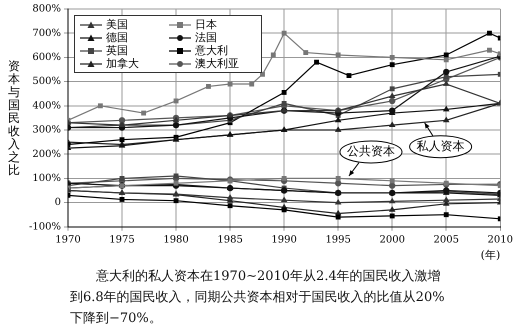  Describe the element at coordinates (258, 298) in the screenshot. I see `text: 意大利的私人资本在1970~2010年从2.4年的国民收入激增到6.8年的国民收入，同期公共资本相对于国民收入的比值从20%下降到−70%。` at that location.